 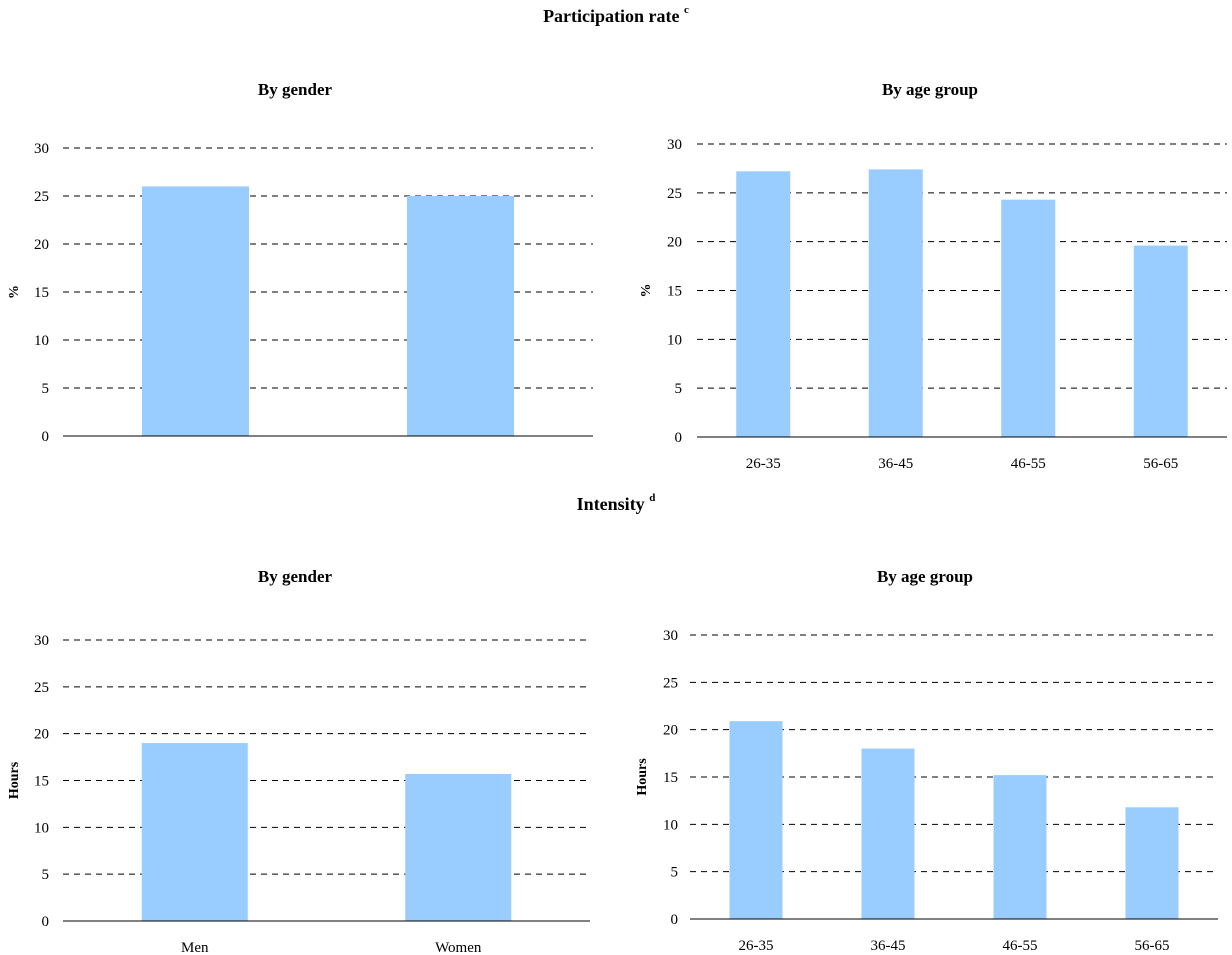 What do you see at coordinates (195, 947) in the screenshot?
I see `x-tick-label: Men` at bounding box center [195, 947].